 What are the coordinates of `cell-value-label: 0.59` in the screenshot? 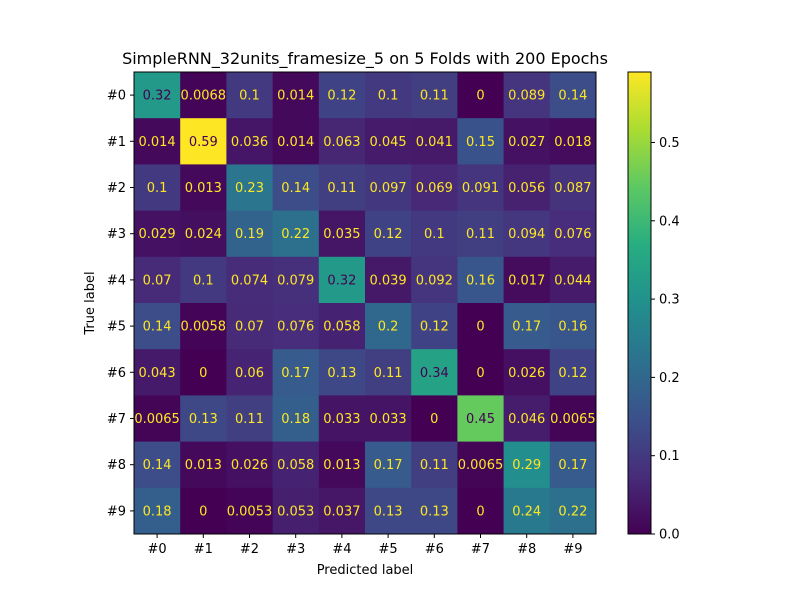 It's located at (203, 142).